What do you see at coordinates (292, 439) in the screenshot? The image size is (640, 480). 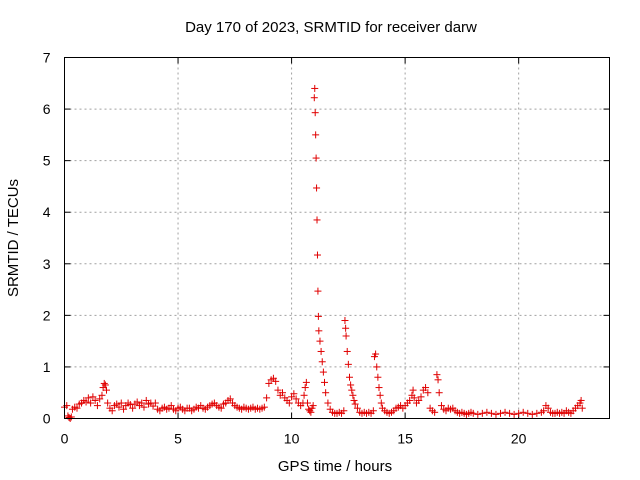 I see `x-tick-label: 10` at bounding box center [292, 439].